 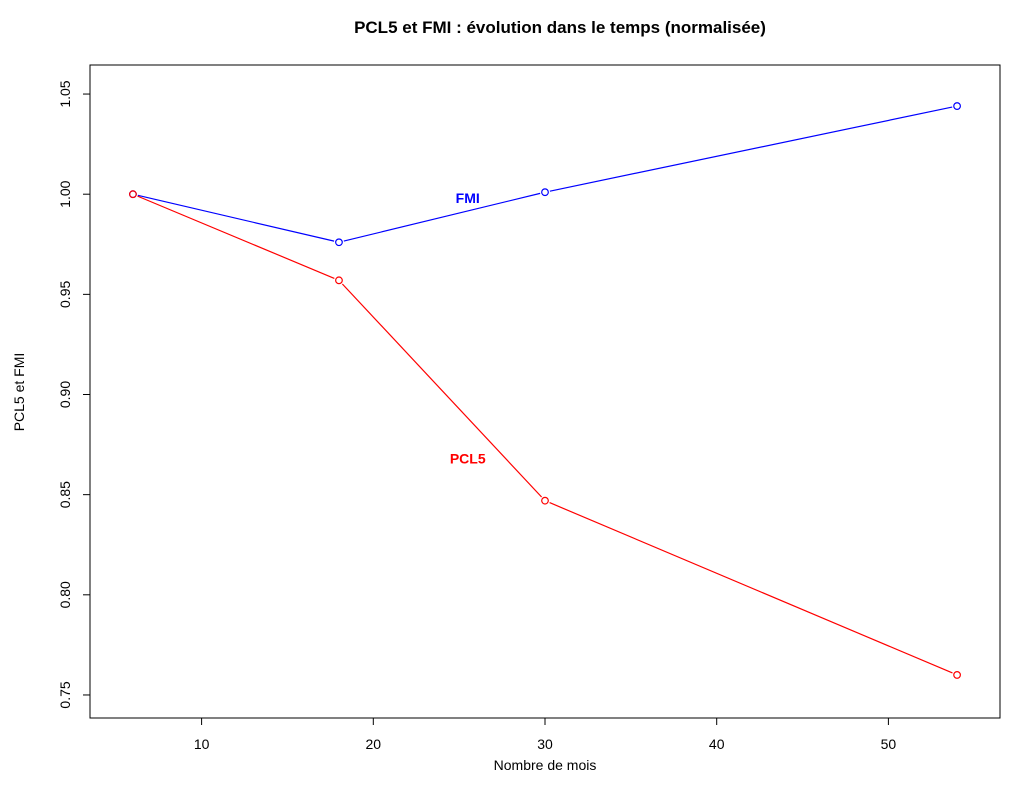 What do you see at coordinates (65, 694) in the screenshot?
I see `y-tick-label: 0.75` at bounding box center [65, 694].